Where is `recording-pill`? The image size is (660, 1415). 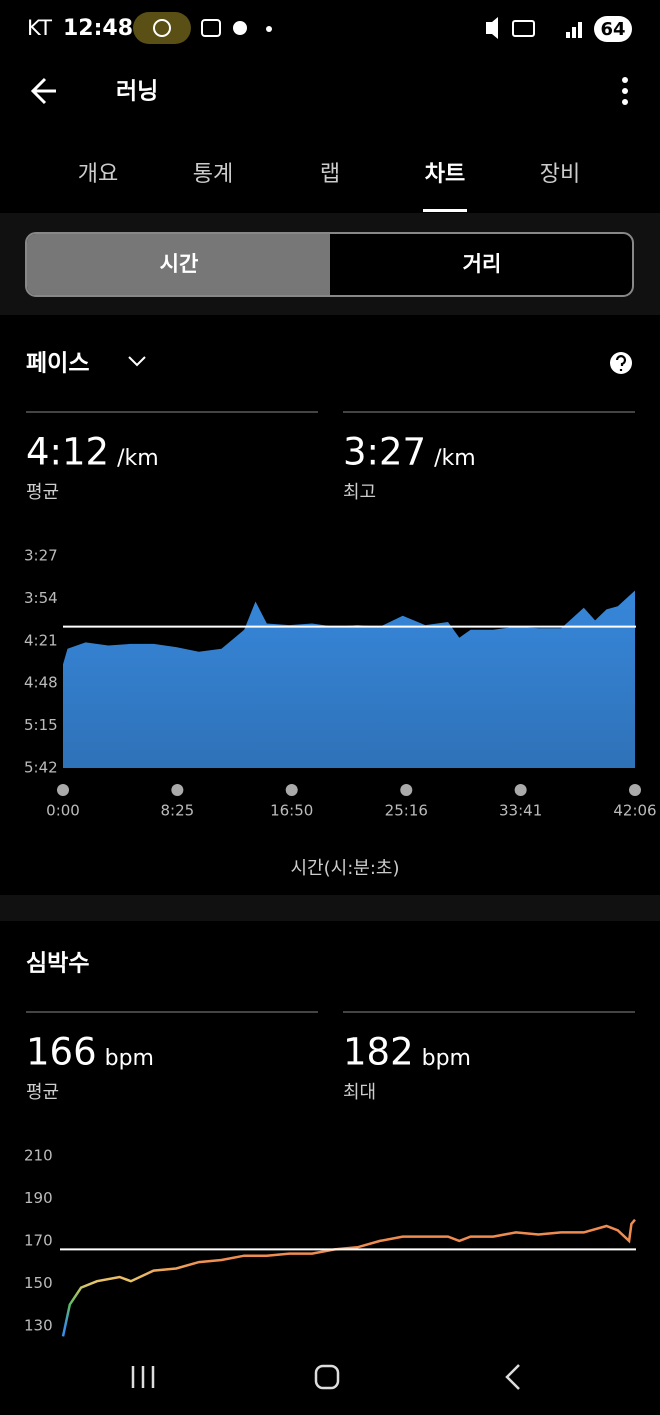 recording-pill is located at coordinates (162, 28).